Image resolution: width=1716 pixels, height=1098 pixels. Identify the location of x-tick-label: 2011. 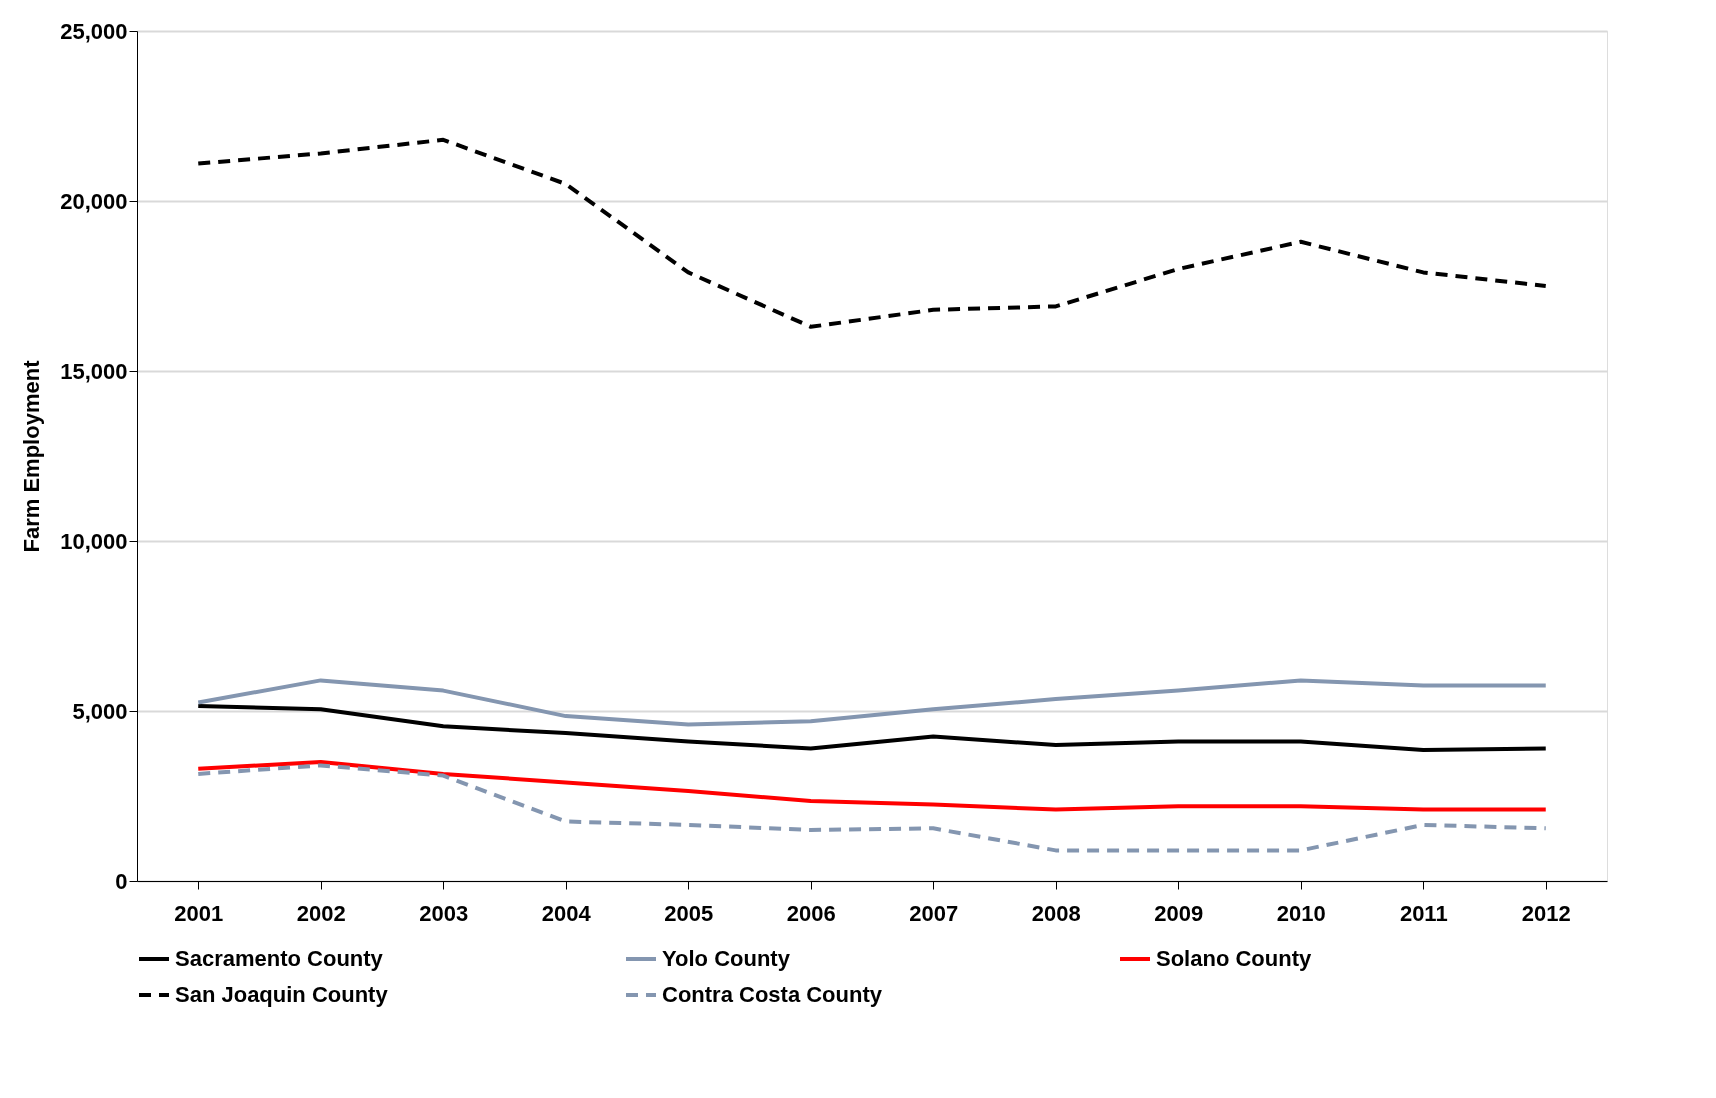
(1423, 913).